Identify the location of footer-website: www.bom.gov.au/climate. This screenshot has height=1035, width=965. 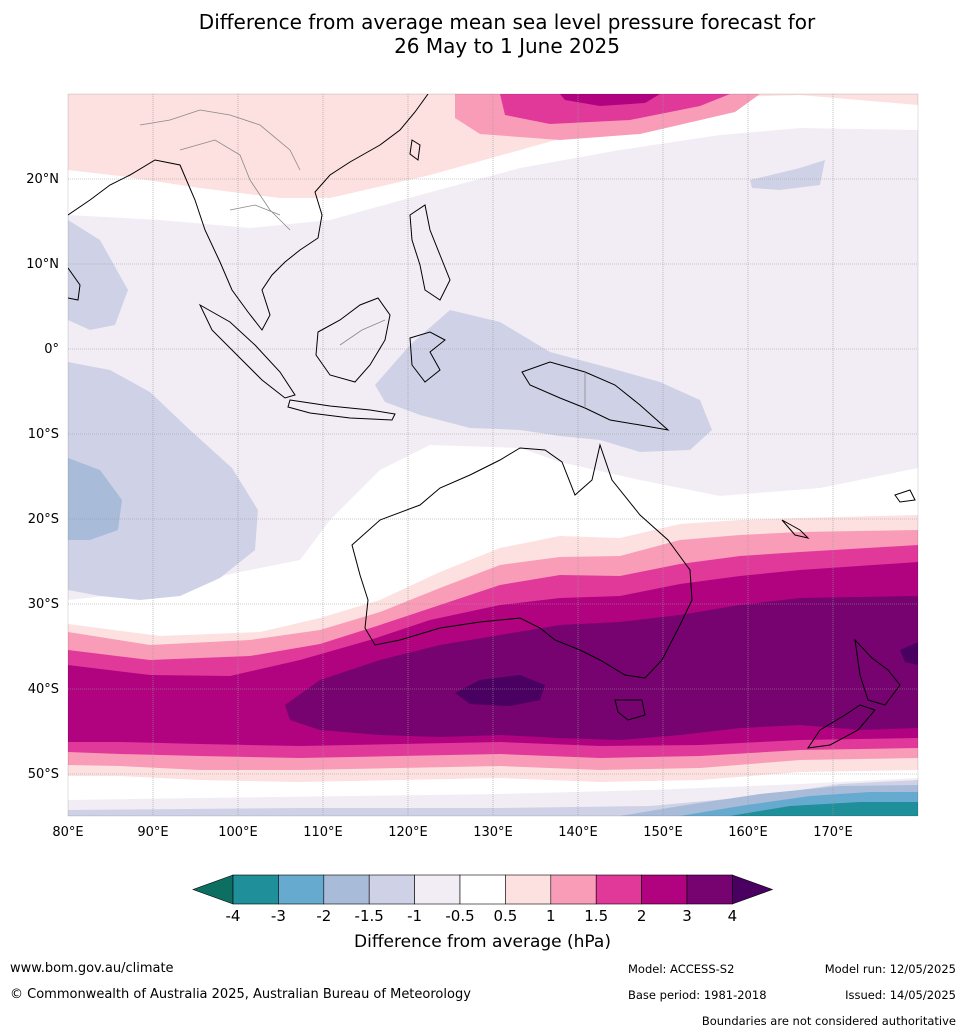
(92, 968).